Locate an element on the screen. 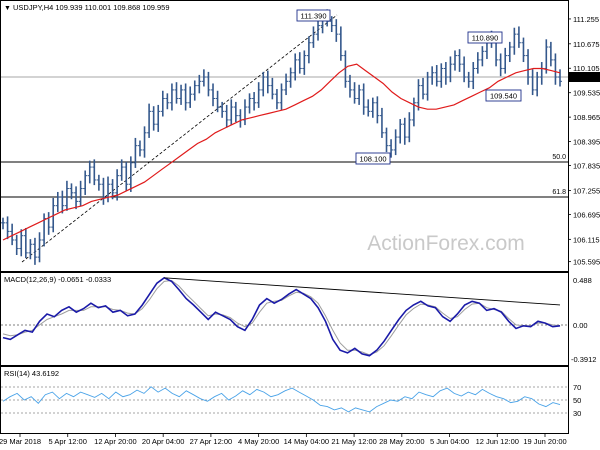  x-axis-label: 5 Apr 12:00 is located at coordinates (68, 441).